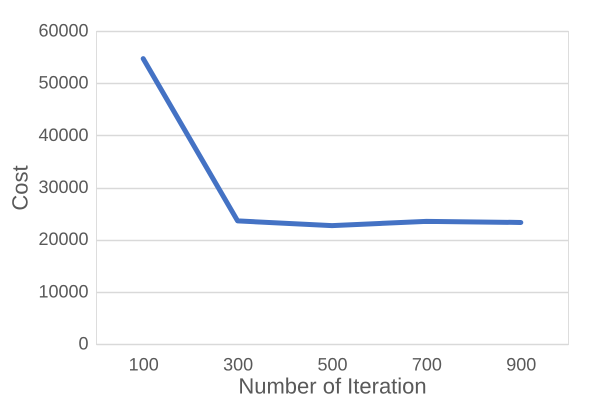 The width and height of the screenshot is (590, 401). What do you see at coordinates (83, 344) in the screenshot?
I see `y-tick-label: 0` at bounding box center [83, 344].